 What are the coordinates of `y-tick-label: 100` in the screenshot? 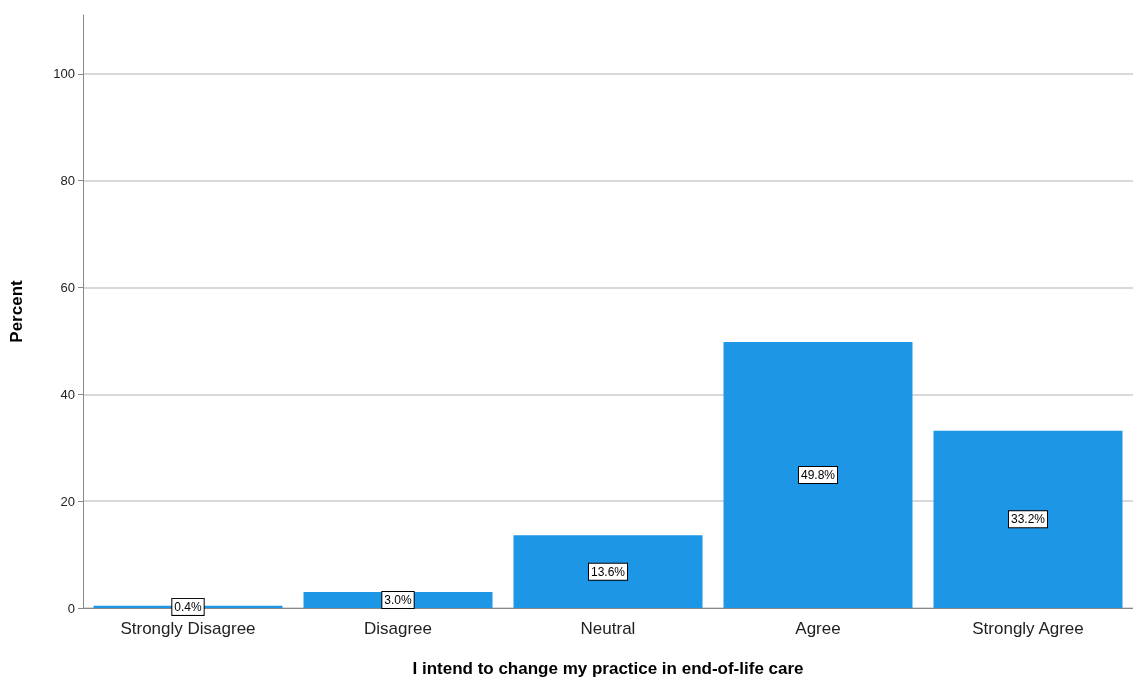 It's located at (64, 74).